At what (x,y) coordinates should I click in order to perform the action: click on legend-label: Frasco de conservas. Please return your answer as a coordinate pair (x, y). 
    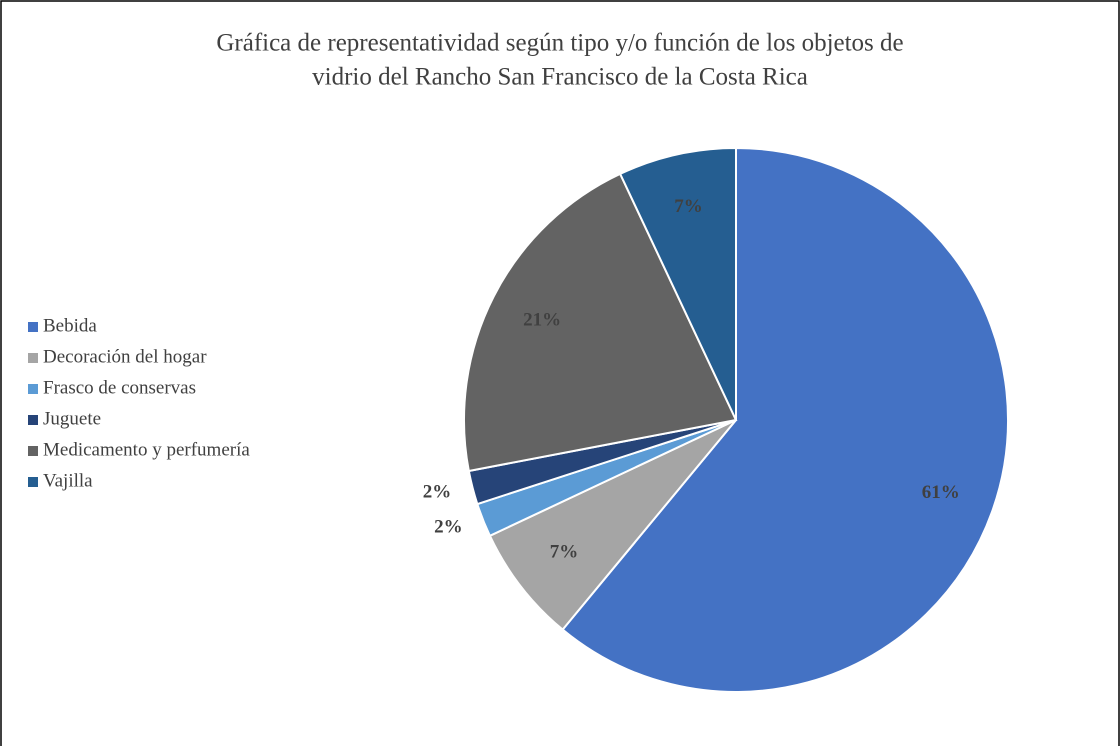
    Looking at the image, I should click on (119, 387).